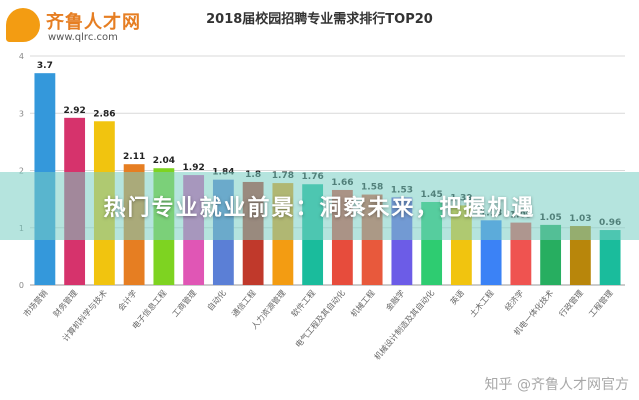 The image size is (639, 400). Describe the element at coordinates (319, 19) in the screenshot. I see `chart-title: 2018届校园招聘专业需求排行TOP20` at that location.